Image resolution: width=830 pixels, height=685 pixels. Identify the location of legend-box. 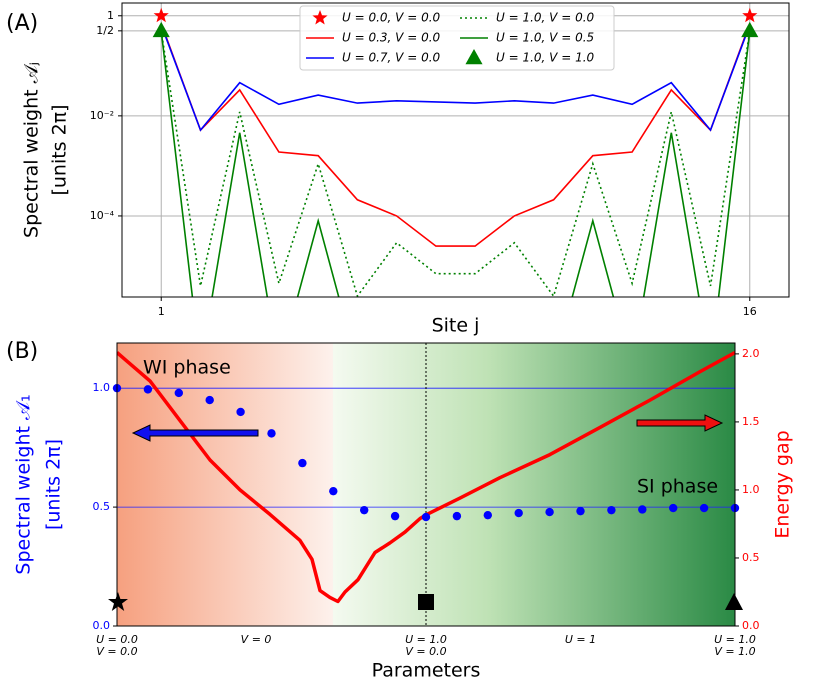
(457, 38).